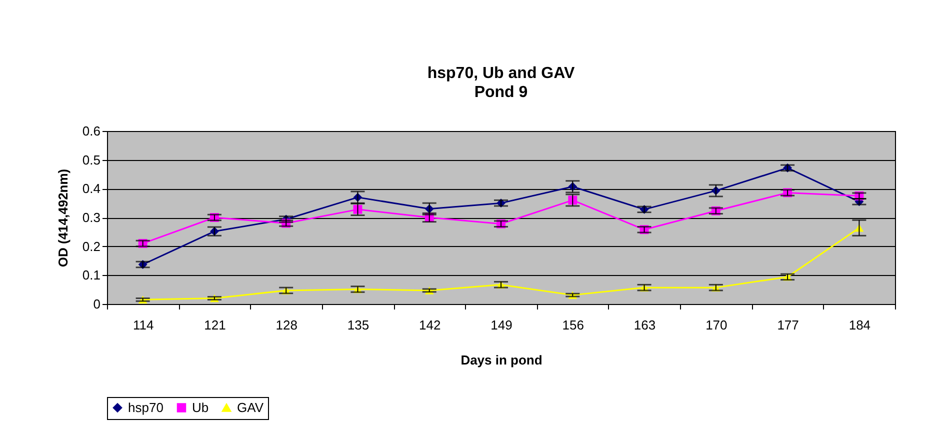 This screenshot has width=931, height=445. Describe the element at coordinates (146, 407) in the screenshot. I see `legend-label: hsp70` at that location.